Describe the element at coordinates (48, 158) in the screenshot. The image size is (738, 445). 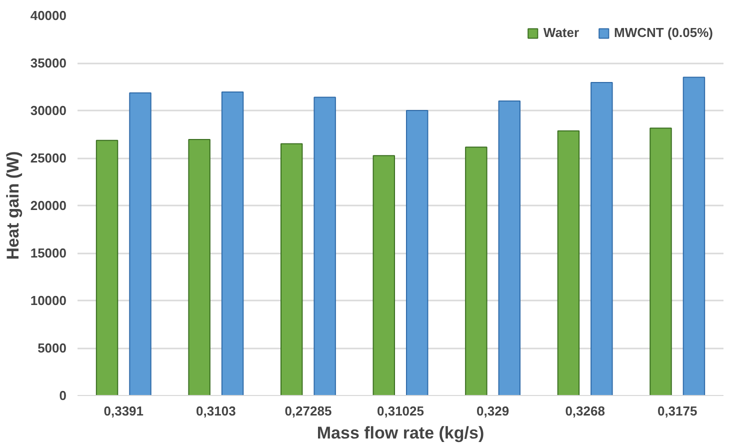
I see `y-tick-label: 25000` at that location.